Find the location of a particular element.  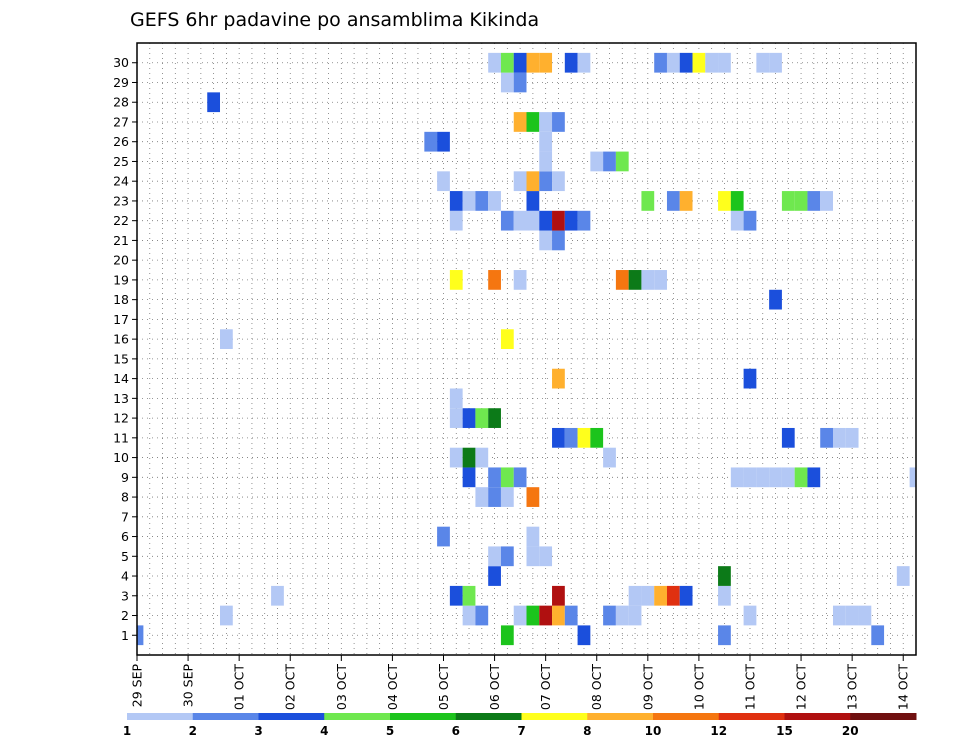

colorbar-label: 8 is located at coordinates (587, 731).